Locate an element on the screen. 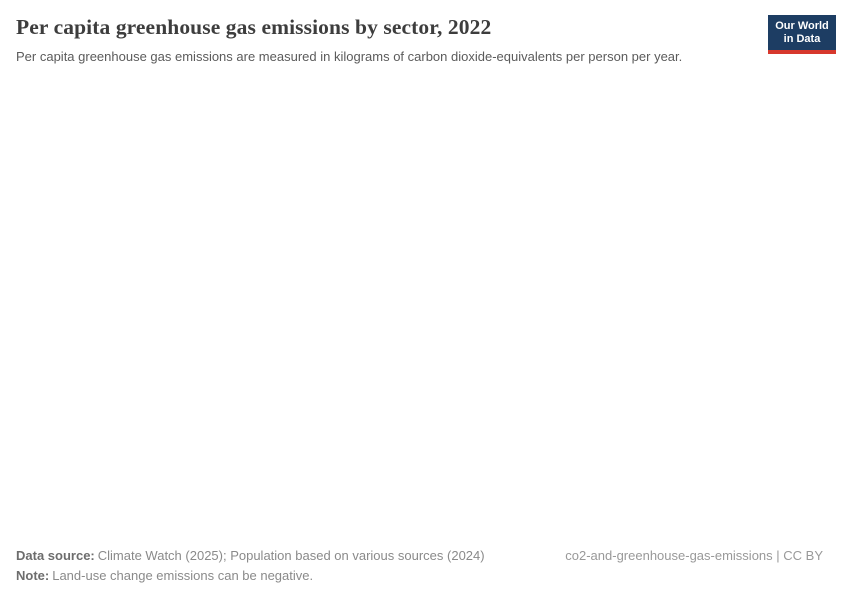  note-label: Note: is located at coordinates (33, 575).